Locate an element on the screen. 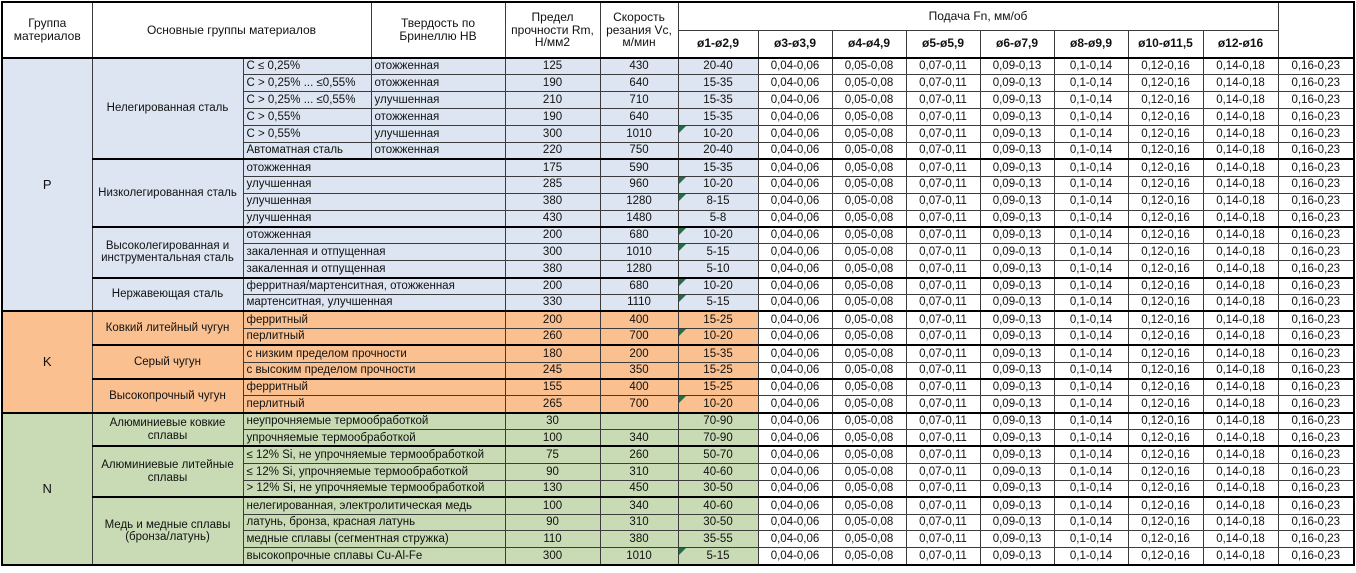 This screenshot has width=1356, height=573. material-detail-cell: C > 0,55% is located at coordinates (307, 117).